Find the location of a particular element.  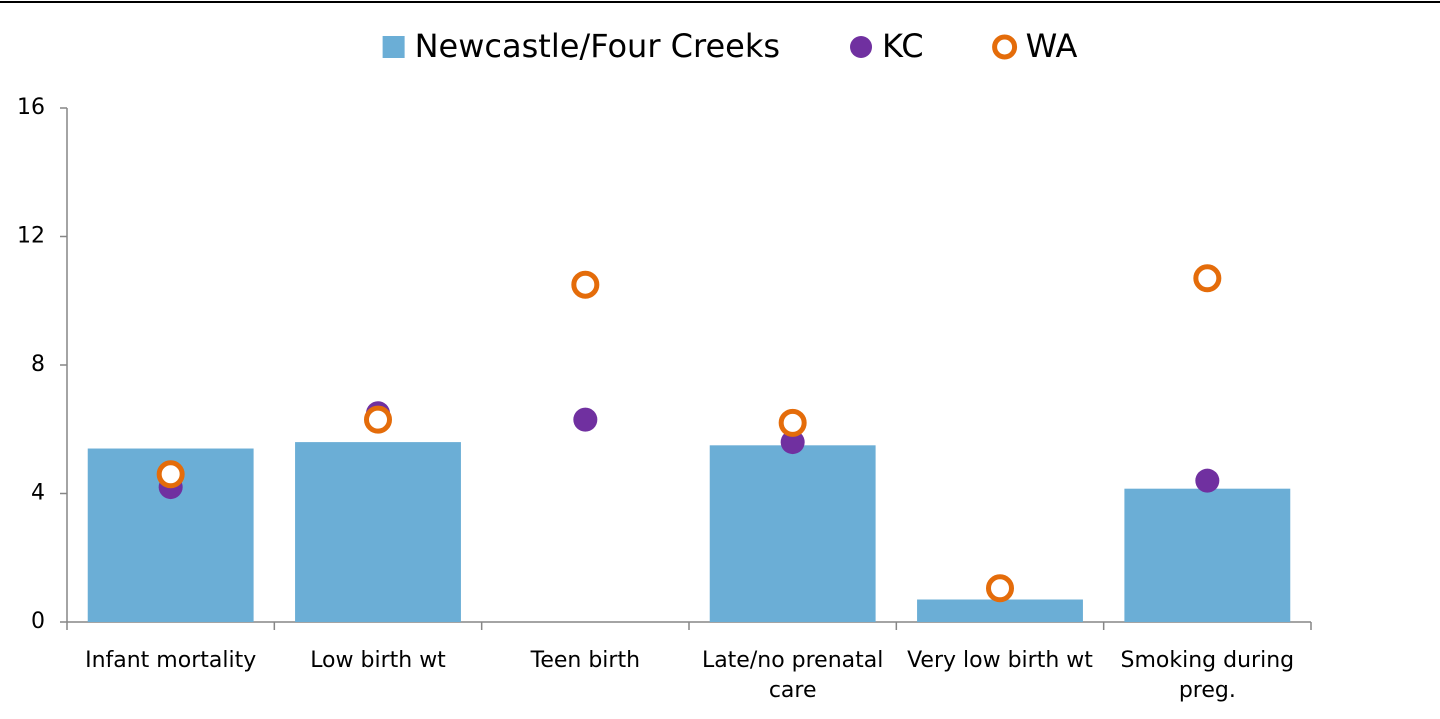

x-tick-label: Very low birth wt is located at coordinates (1000, 660).